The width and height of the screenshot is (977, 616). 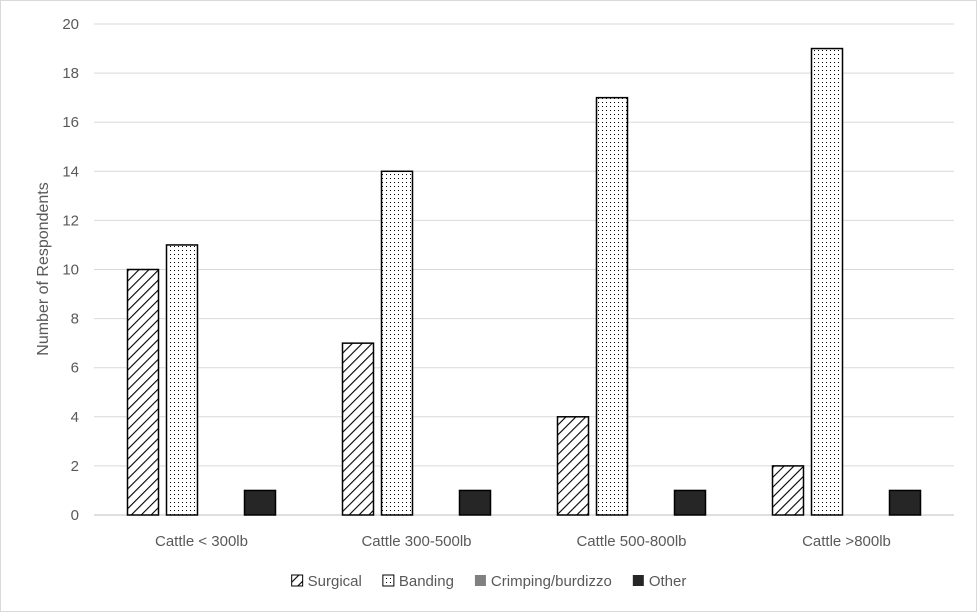 I want to click on legend-label-other: Other, so click(x=668, y=581).